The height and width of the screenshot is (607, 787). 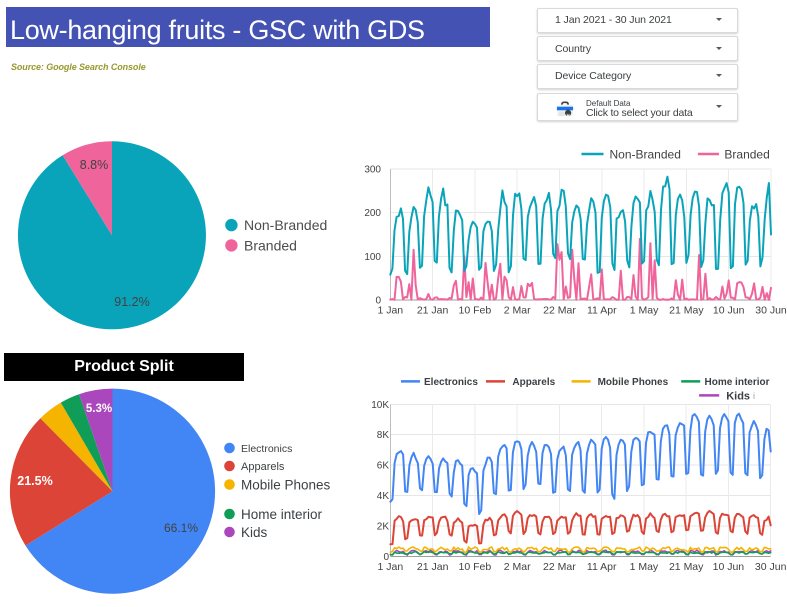 What do you see at coordinates (181, 528) in the screenshot?
I see `svg-text: 66.1%` at bounding box center [181, 528].